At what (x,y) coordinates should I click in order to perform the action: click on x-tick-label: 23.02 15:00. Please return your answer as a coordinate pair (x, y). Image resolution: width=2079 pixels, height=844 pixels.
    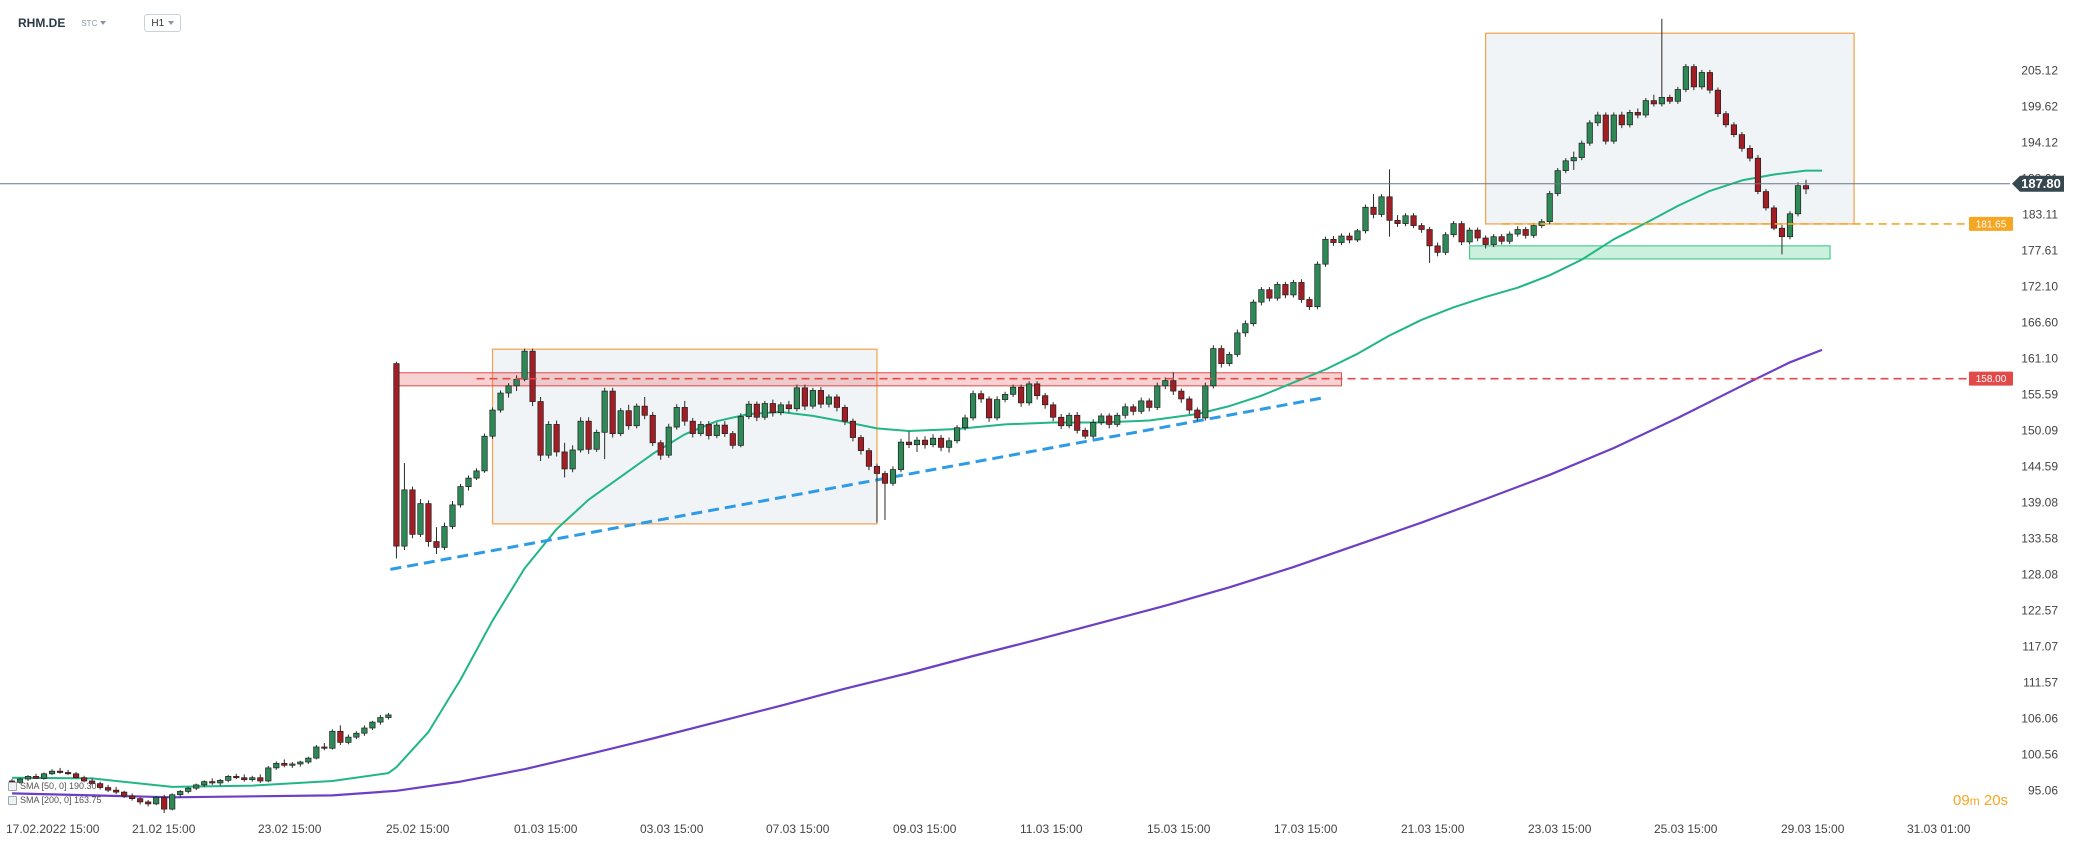
    Looking at the image, I should click on (290, 829).